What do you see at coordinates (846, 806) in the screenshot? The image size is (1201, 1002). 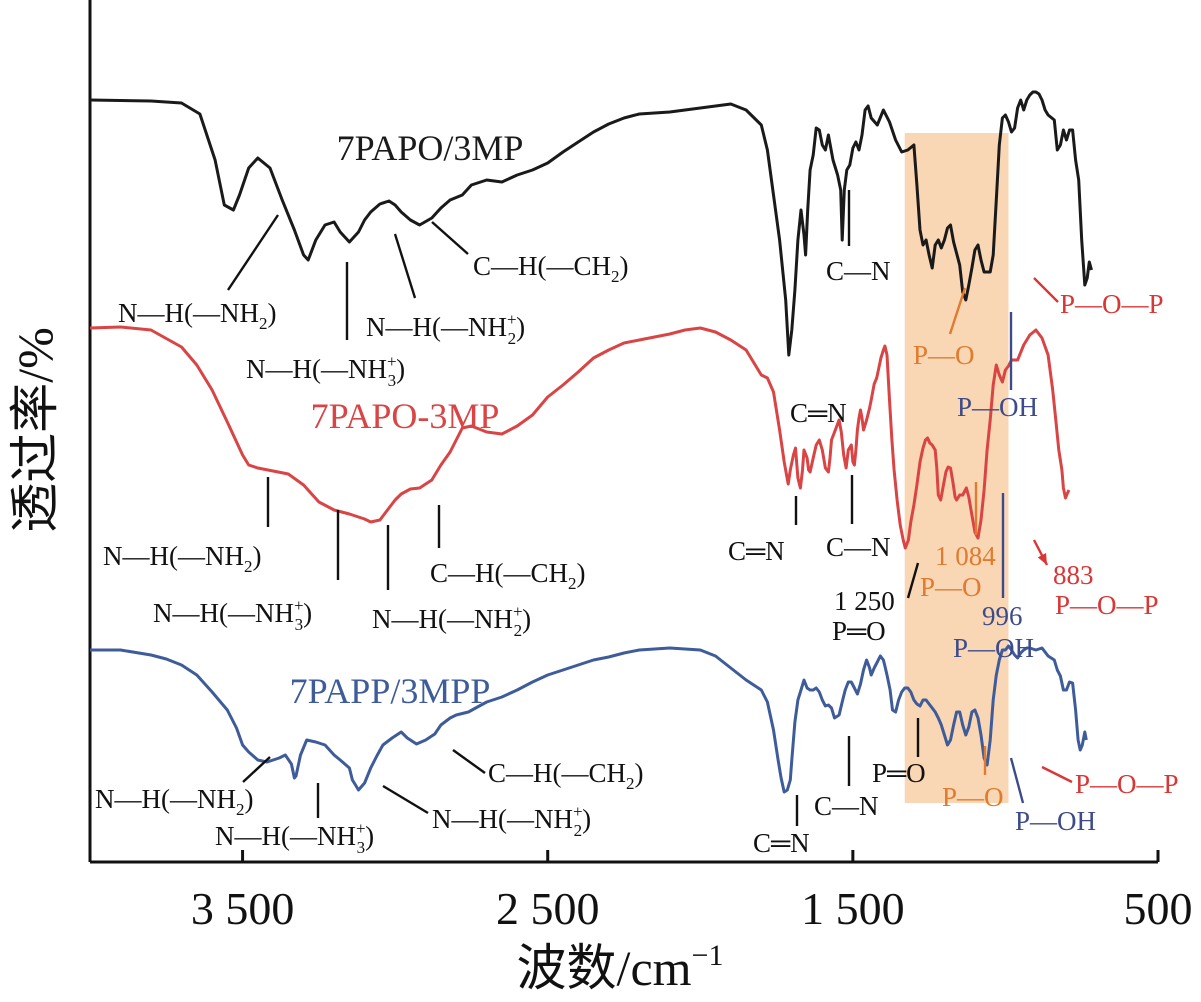 I see `annotation-label-28: C—N` at bounding box center [846, 806].